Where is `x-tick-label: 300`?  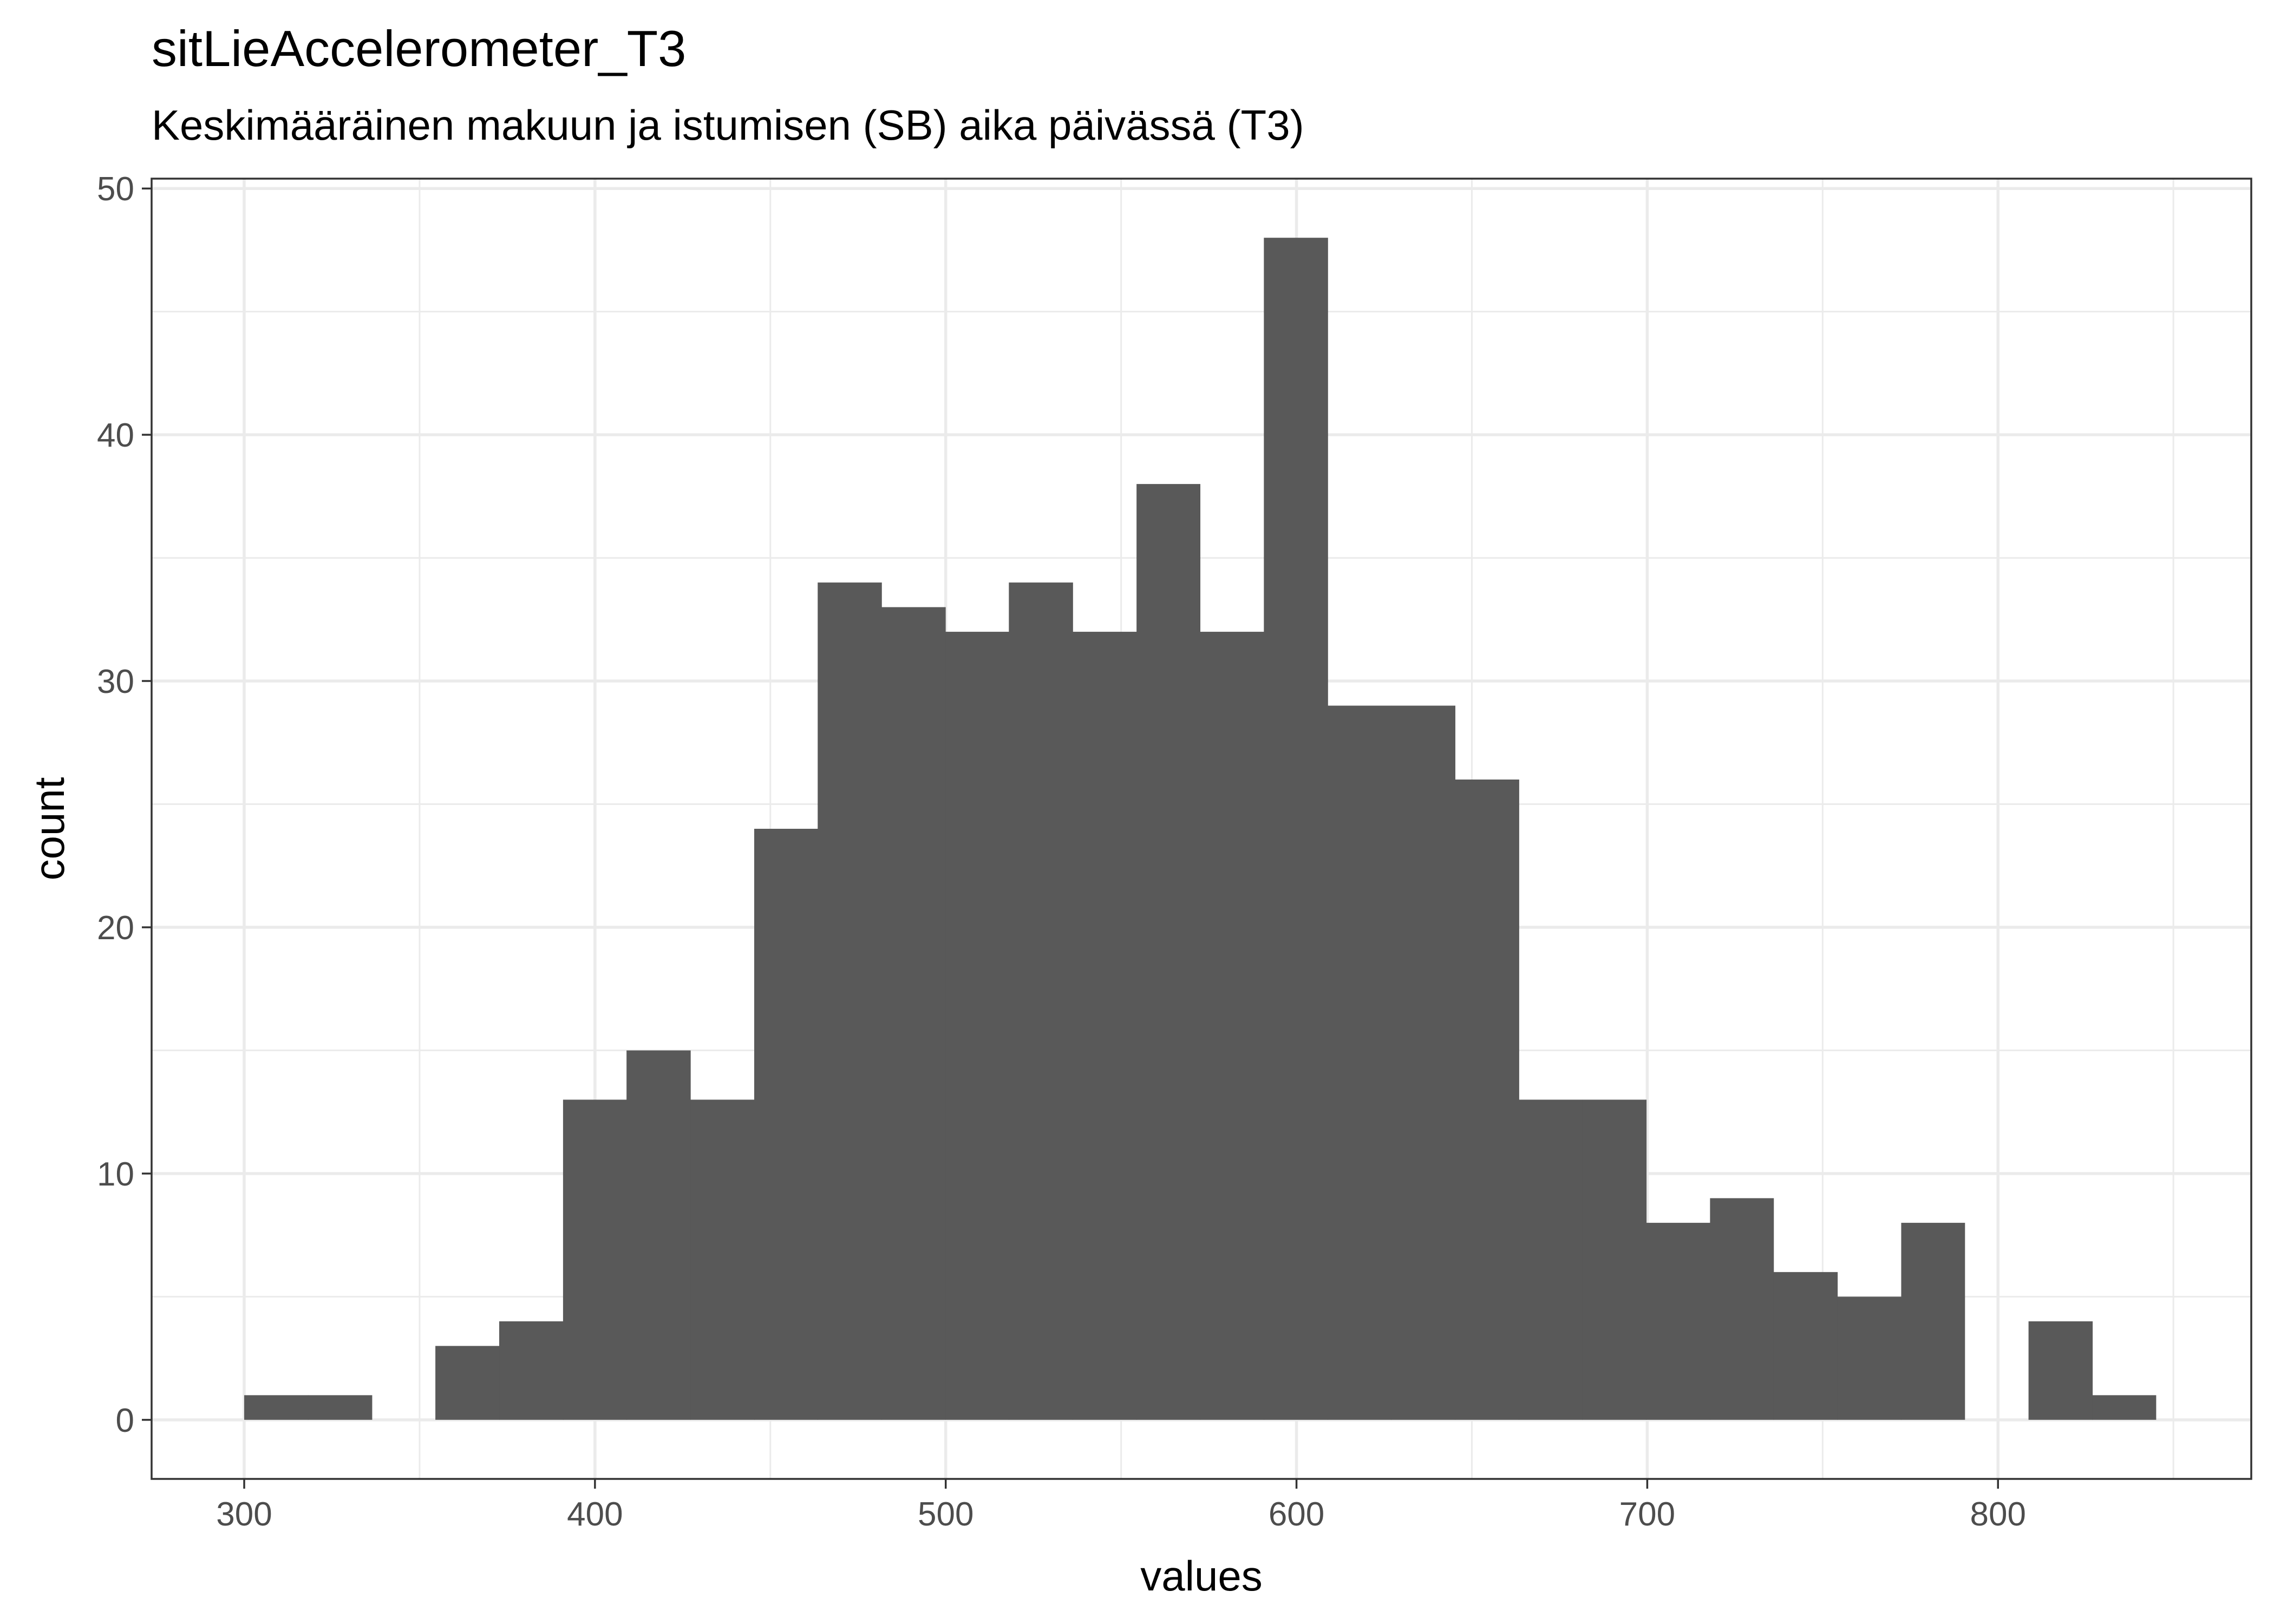
x-tick-label: 300 is located at coordinates (244, 1514).